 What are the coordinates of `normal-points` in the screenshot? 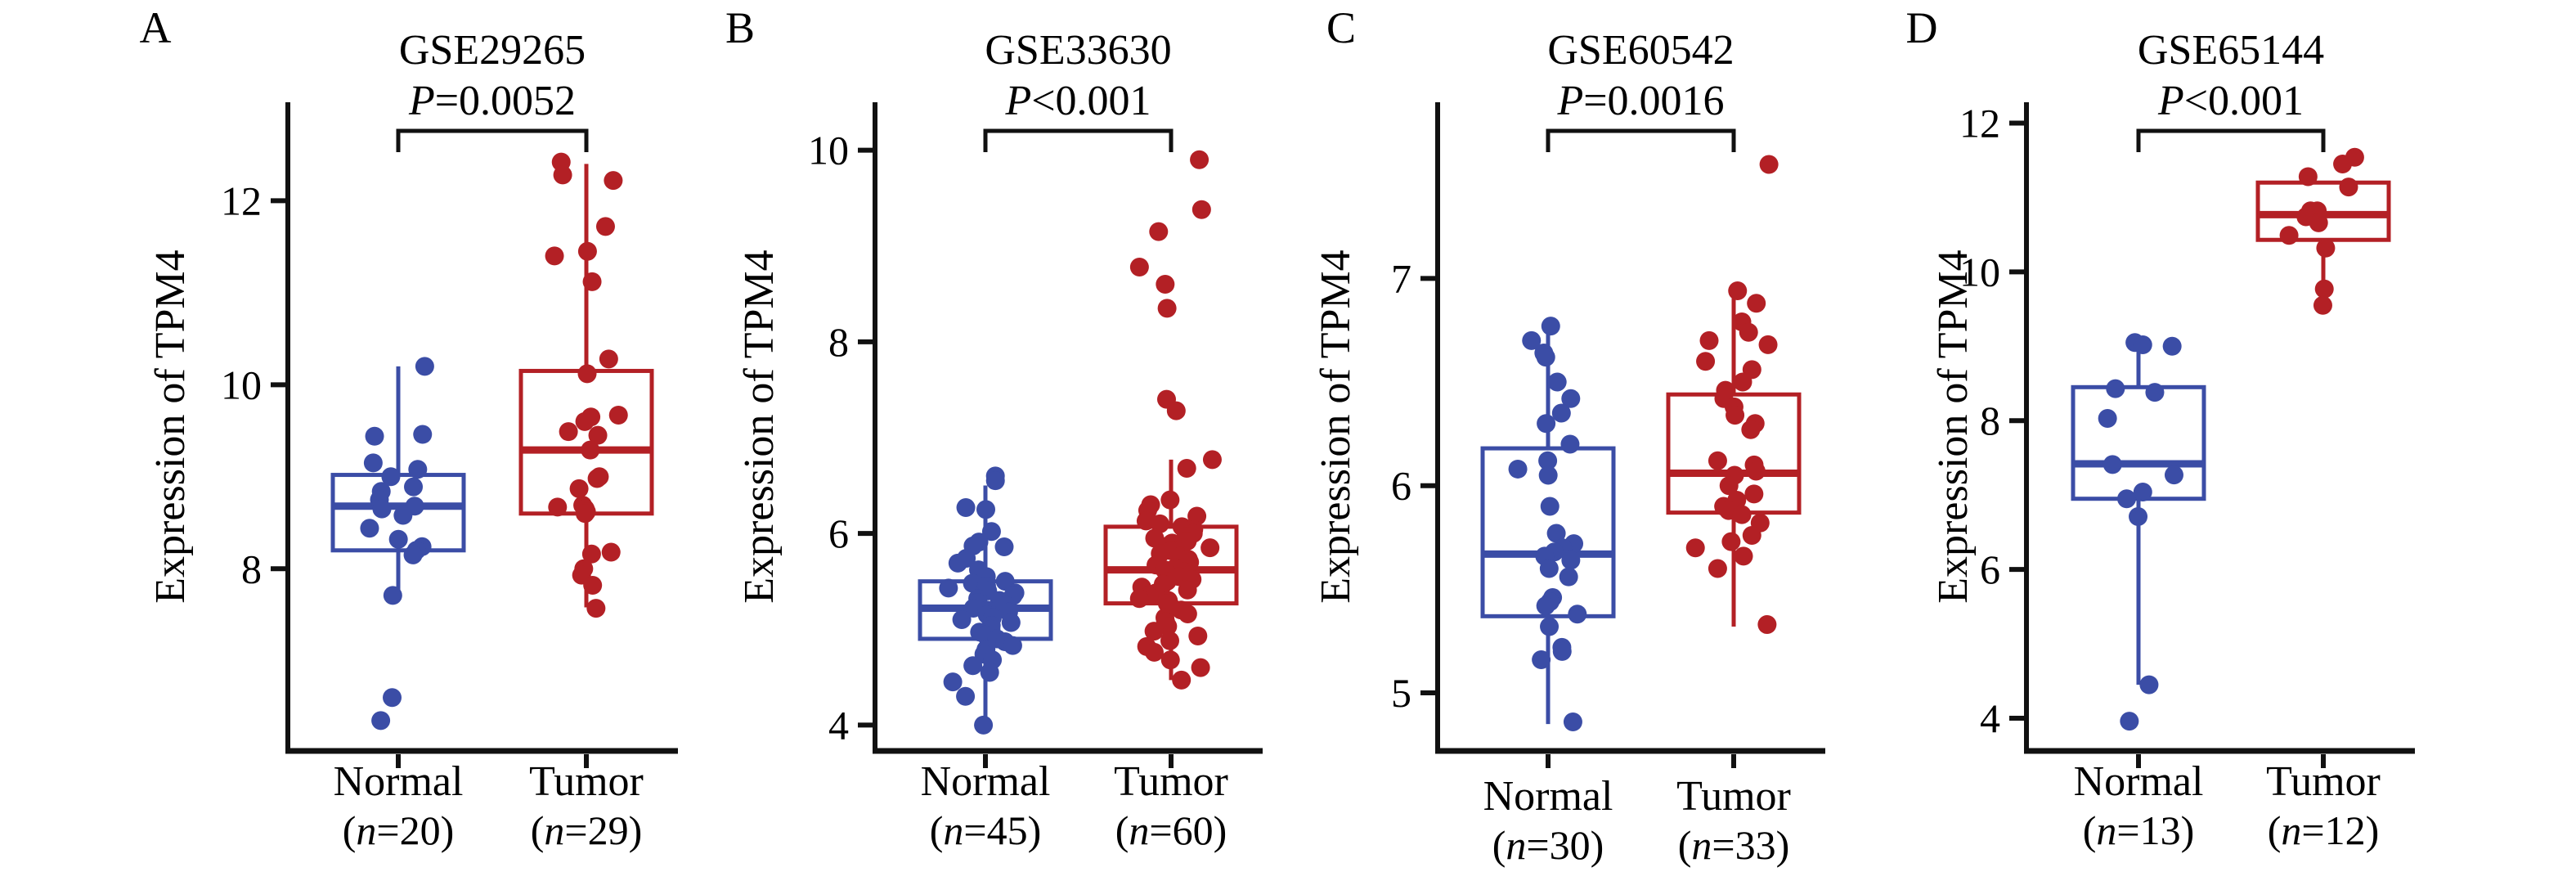 It's located at (2141, 532).